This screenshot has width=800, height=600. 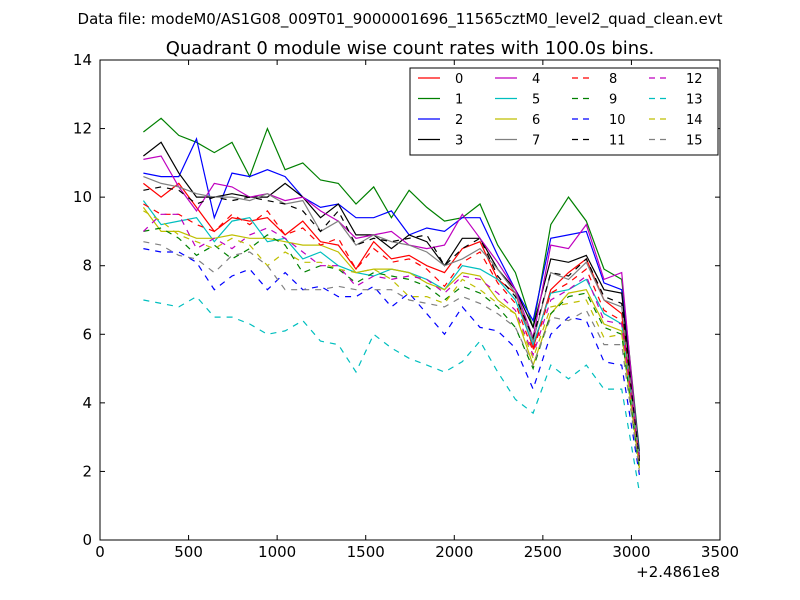 I want to click on legend-label-15: 15, so click(x=694, y=141).